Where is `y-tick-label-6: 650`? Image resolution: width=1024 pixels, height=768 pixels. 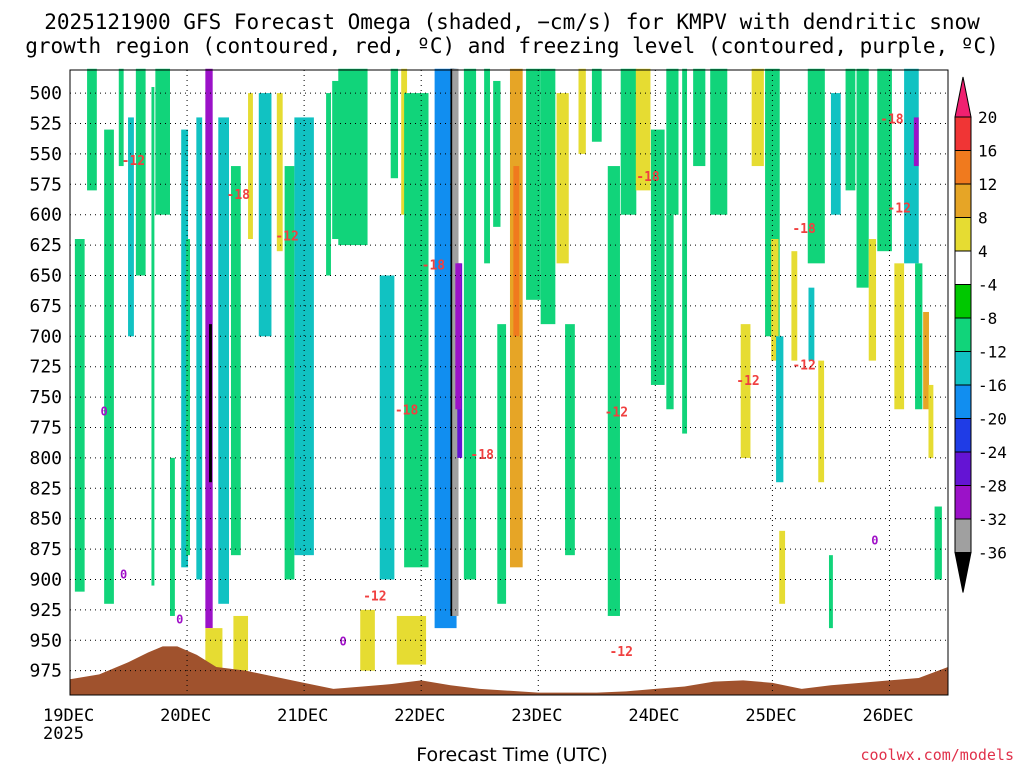
y-tick-label-6: 650 is located at coordinates (45, 275).